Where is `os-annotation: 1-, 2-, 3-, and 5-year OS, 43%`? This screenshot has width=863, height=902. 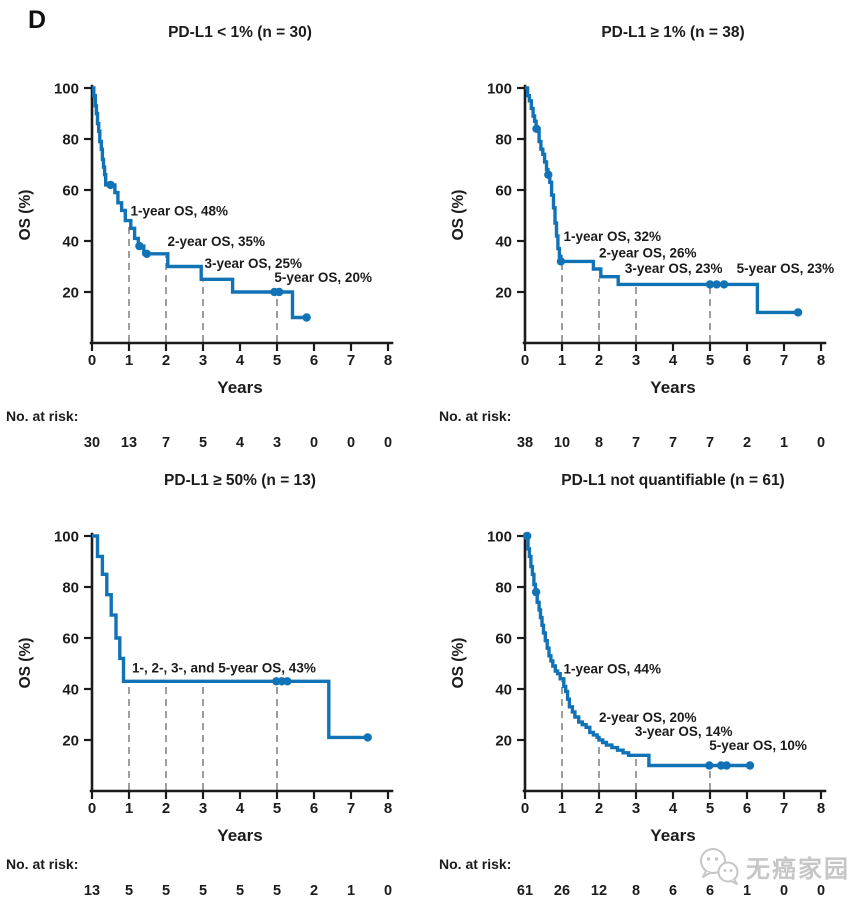
os-annotation: 1-, 2-, 3-, and 5-year OS, 43% is located at coordinates (224, 667).